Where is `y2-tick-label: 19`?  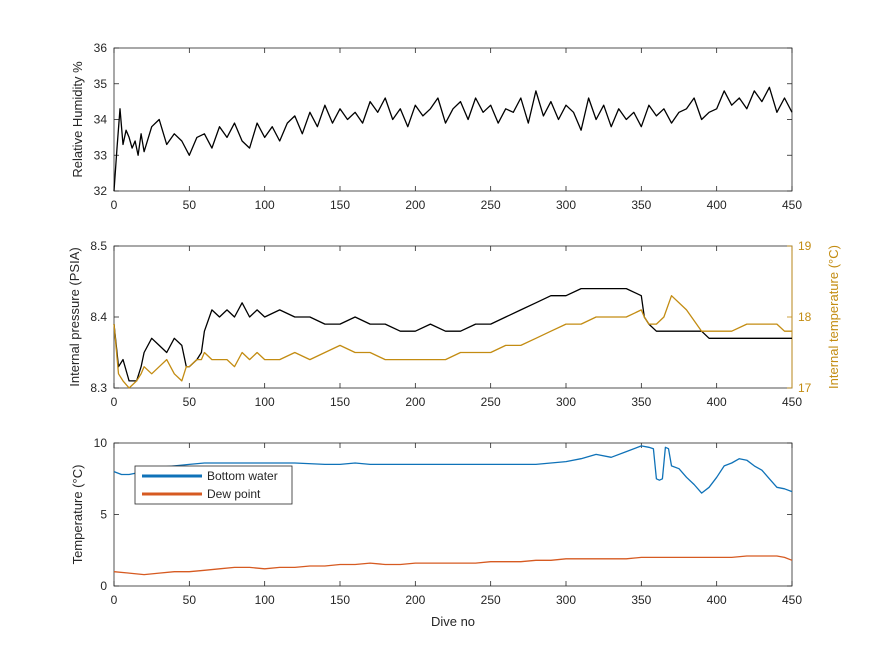
y2-tick-label: 19 is located at coordinates (805, 246).